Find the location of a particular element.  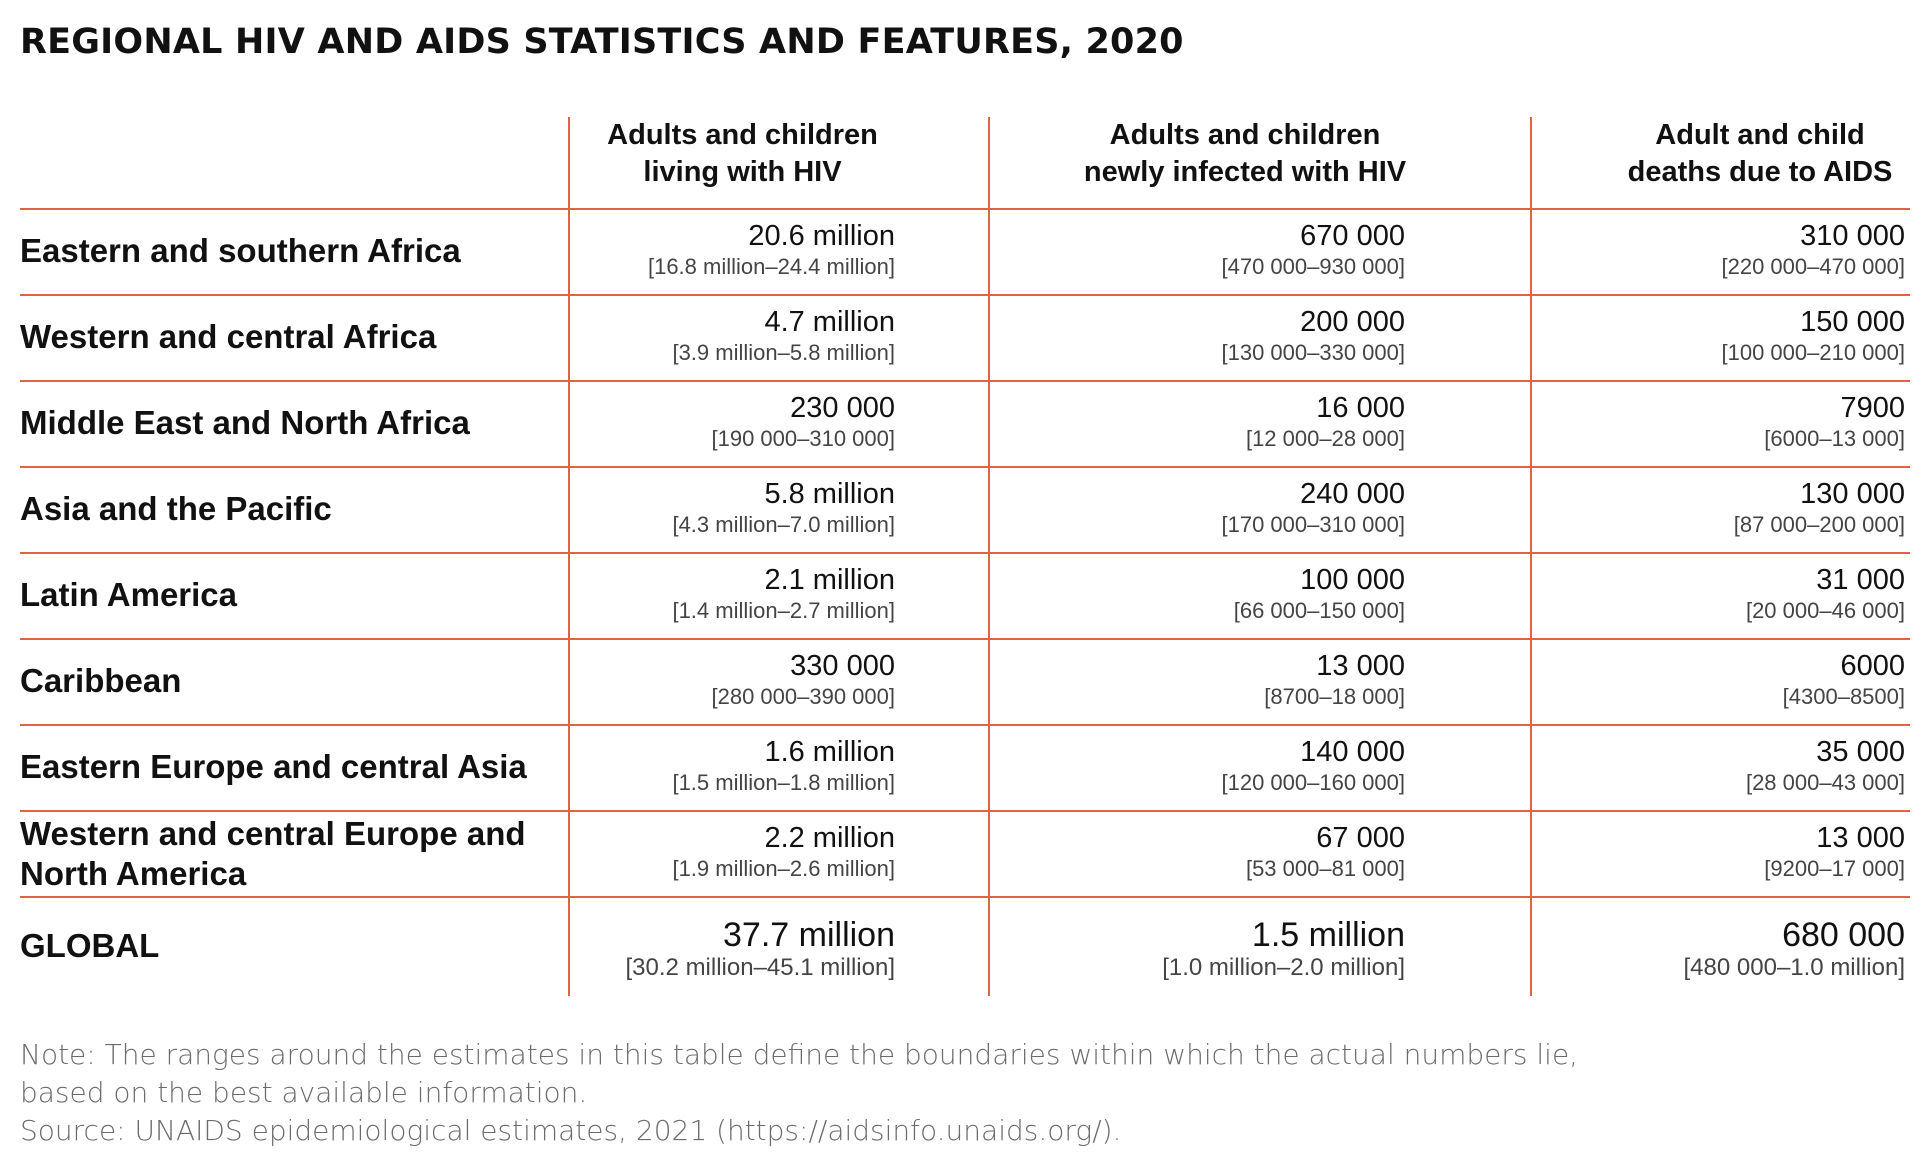

estimate-value: 240 000 is located at coordinates (1352, 494).